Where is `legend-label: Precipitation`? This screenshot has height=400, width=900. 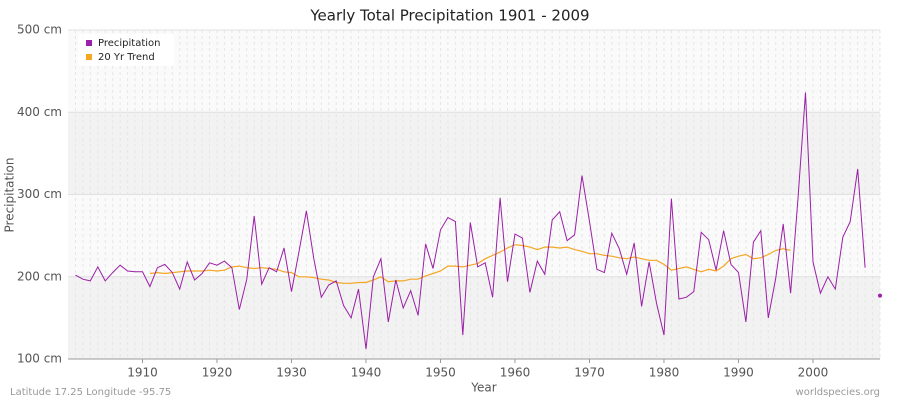
legend-label: Precipitation is located at coordinates (129, 43).